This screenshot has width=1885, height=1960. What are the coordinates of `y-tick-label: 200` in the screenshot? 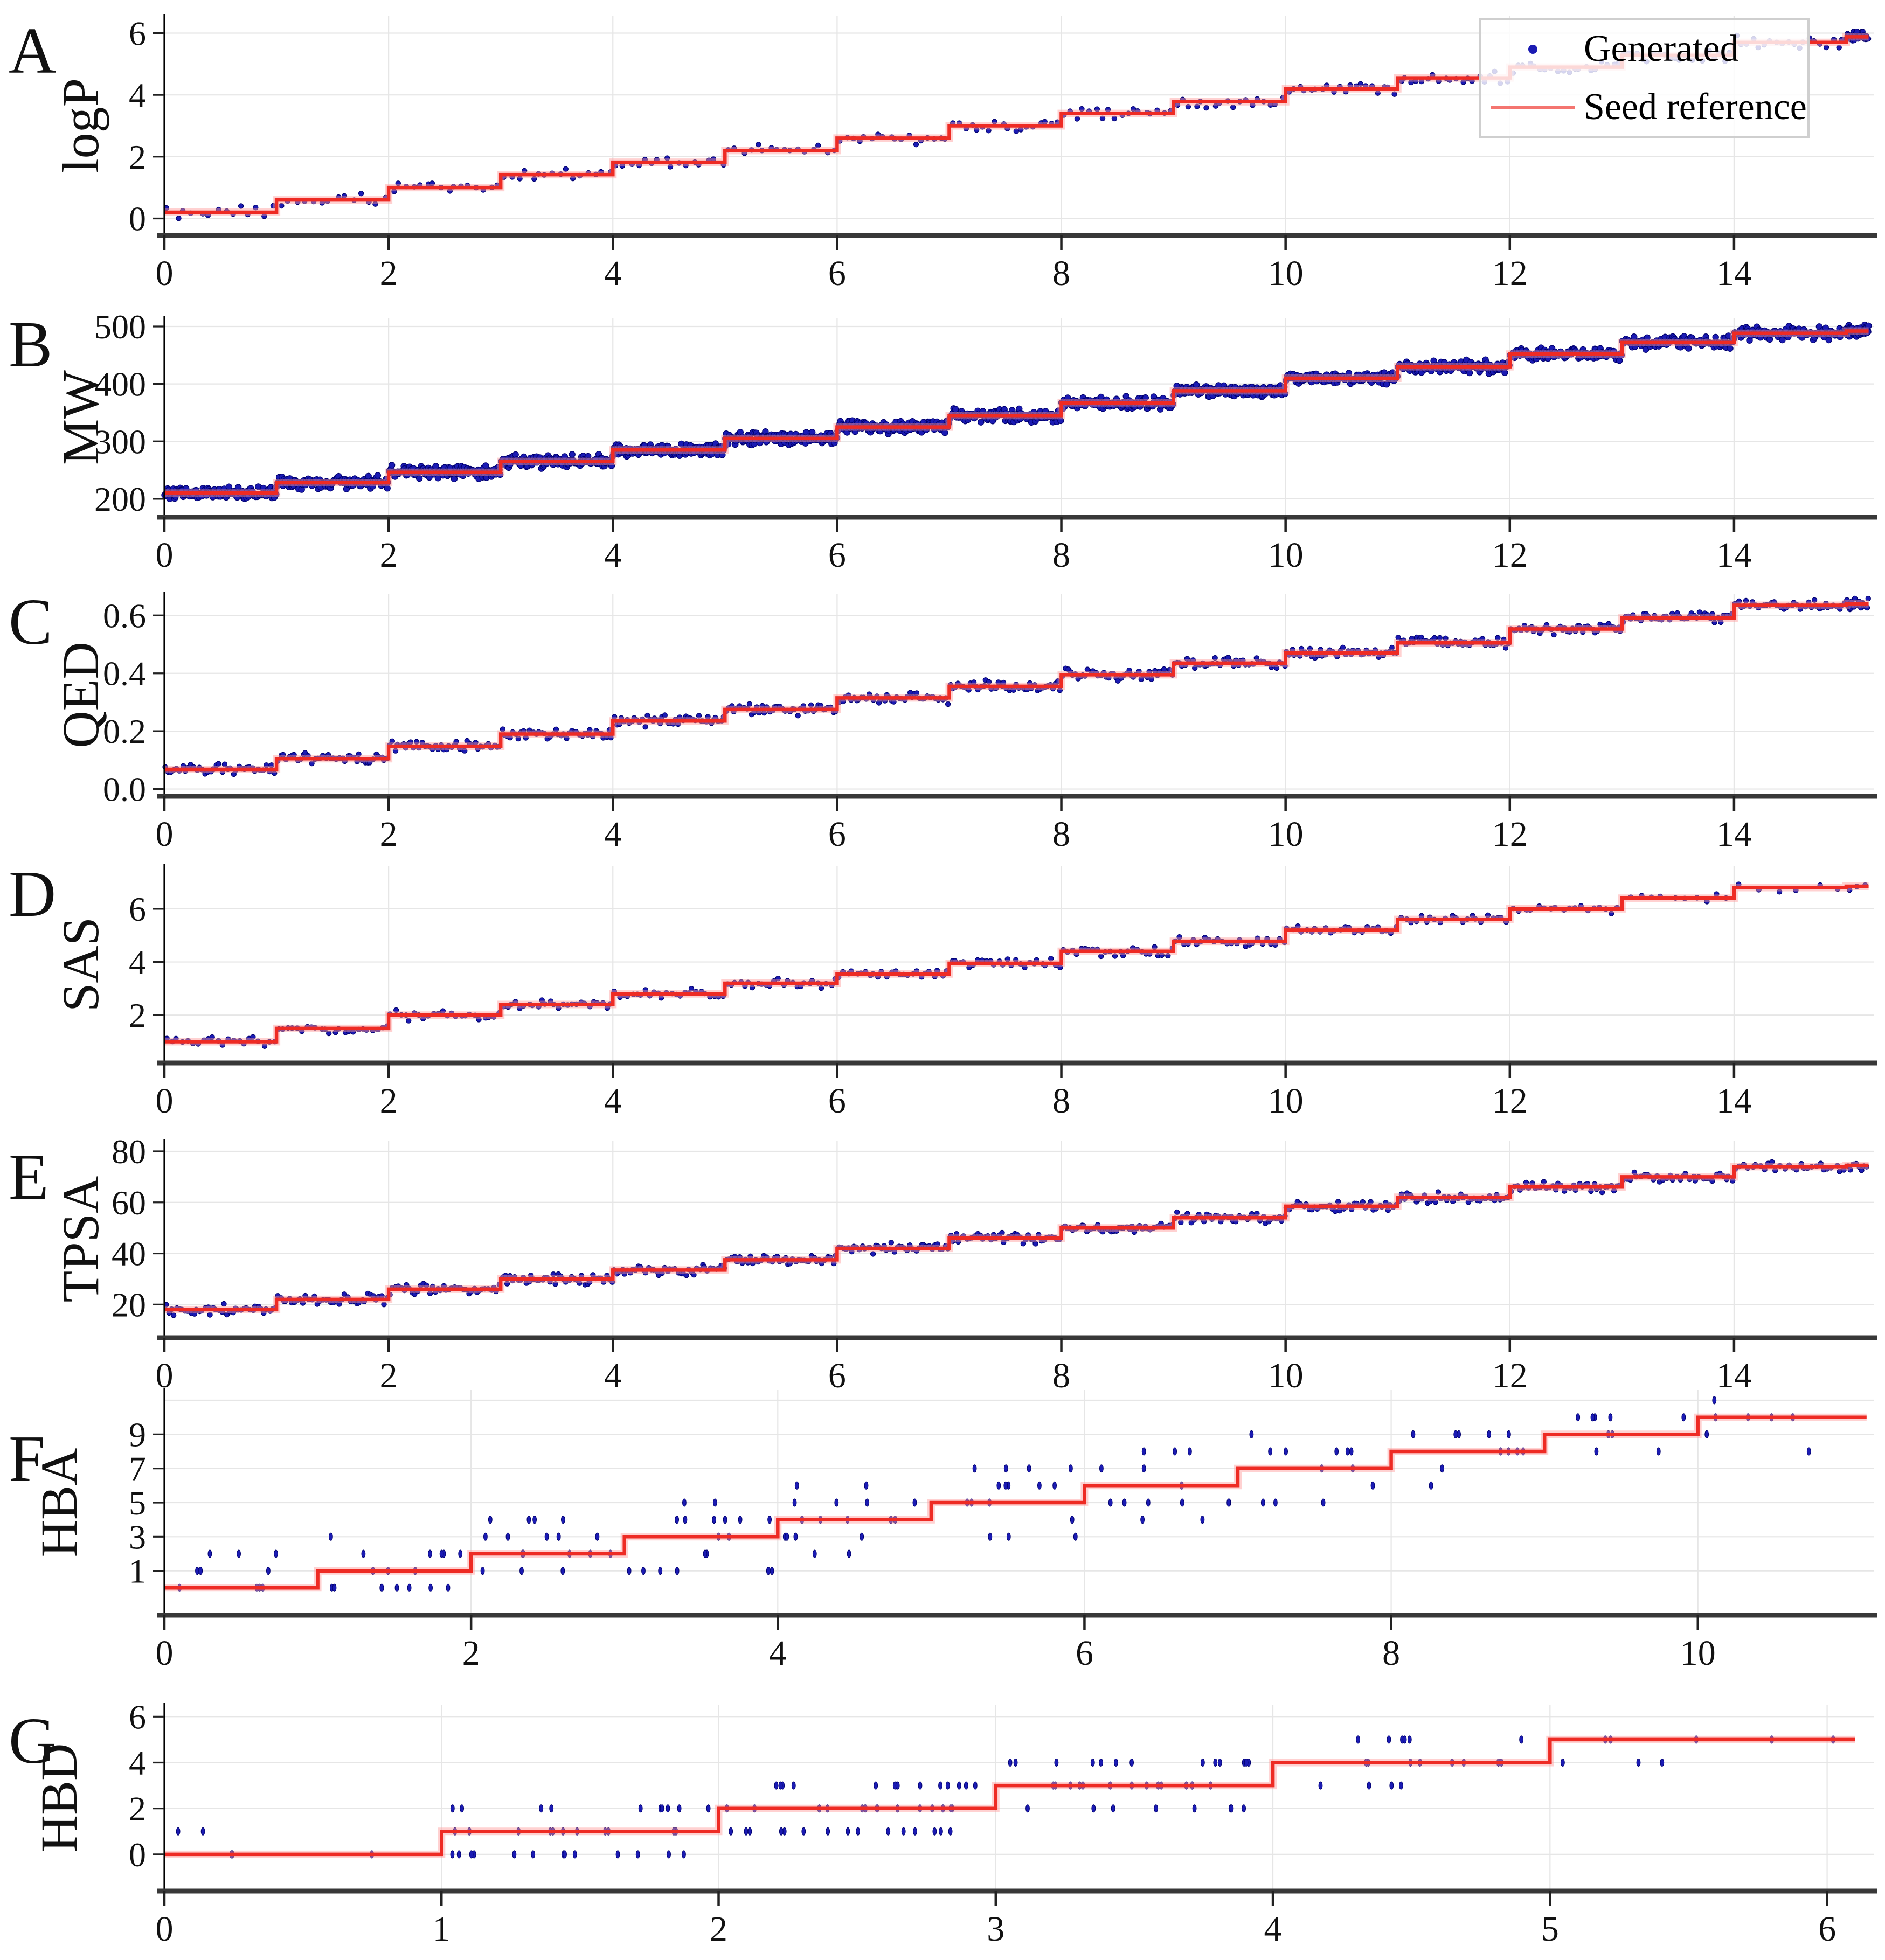 It's located at (120, 499).